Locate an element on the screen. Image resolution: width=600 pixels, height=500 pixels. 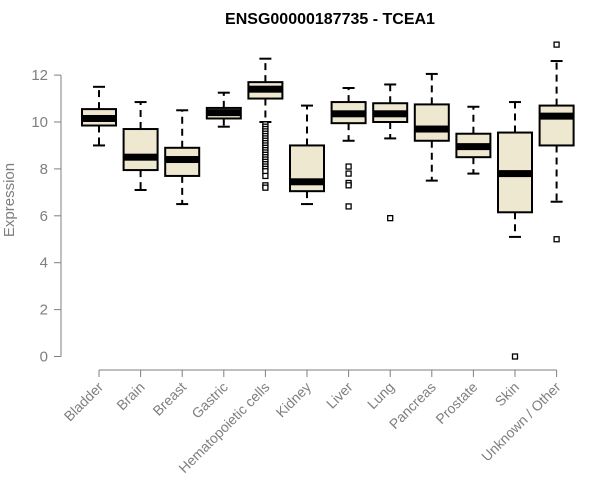
y-tick-label: 6 is located at coordinates (44, 216).